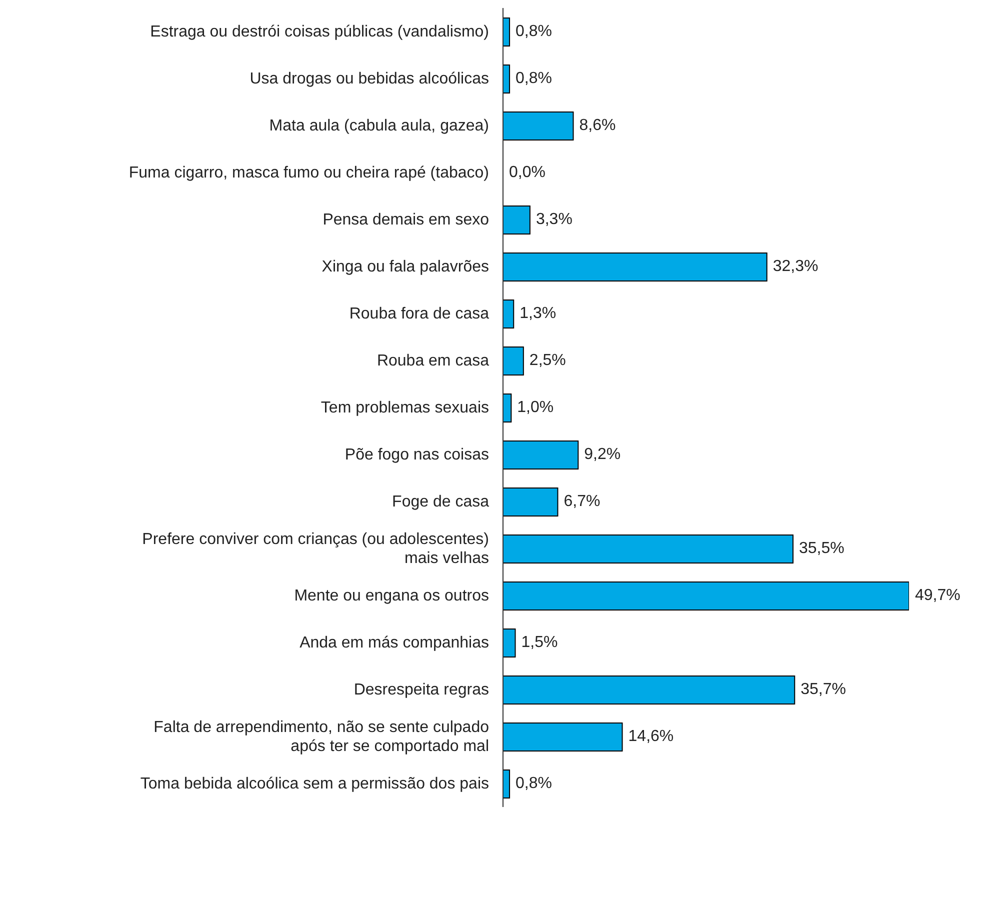 The height and width of the screenshot is (908, 997). What do you see at coordinates (582, 501) in the screenshot?
I see `data-label: 6,7%` at bounding box center [582, 501].